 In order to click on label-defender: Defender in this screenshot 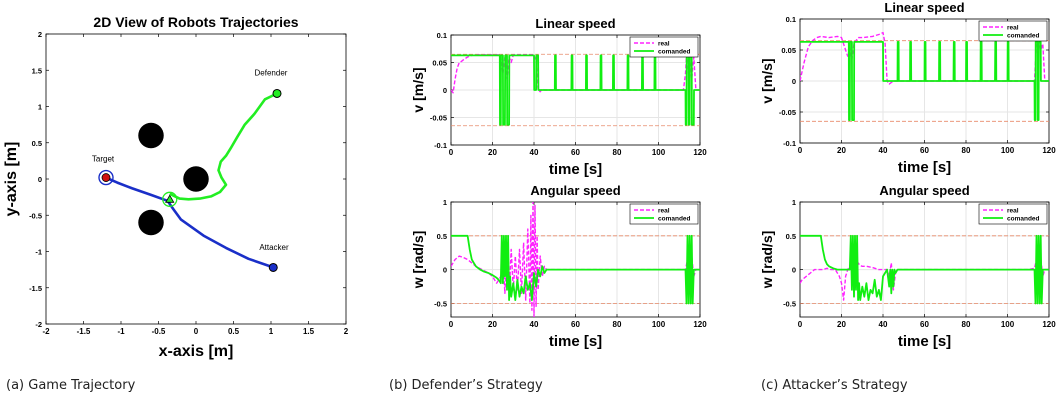, I will do `click(271, 72)`.